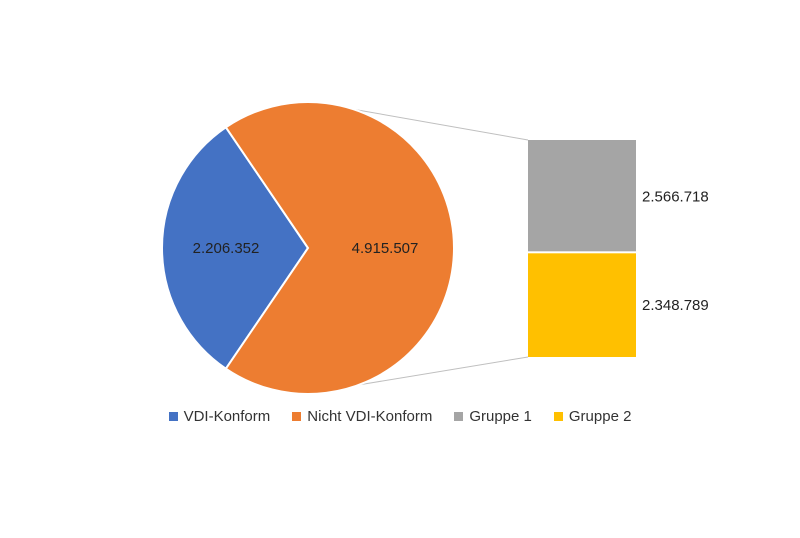 The image size is (800, 538). I want to click on pie-slice-vdi-konform, so click(235, 248).